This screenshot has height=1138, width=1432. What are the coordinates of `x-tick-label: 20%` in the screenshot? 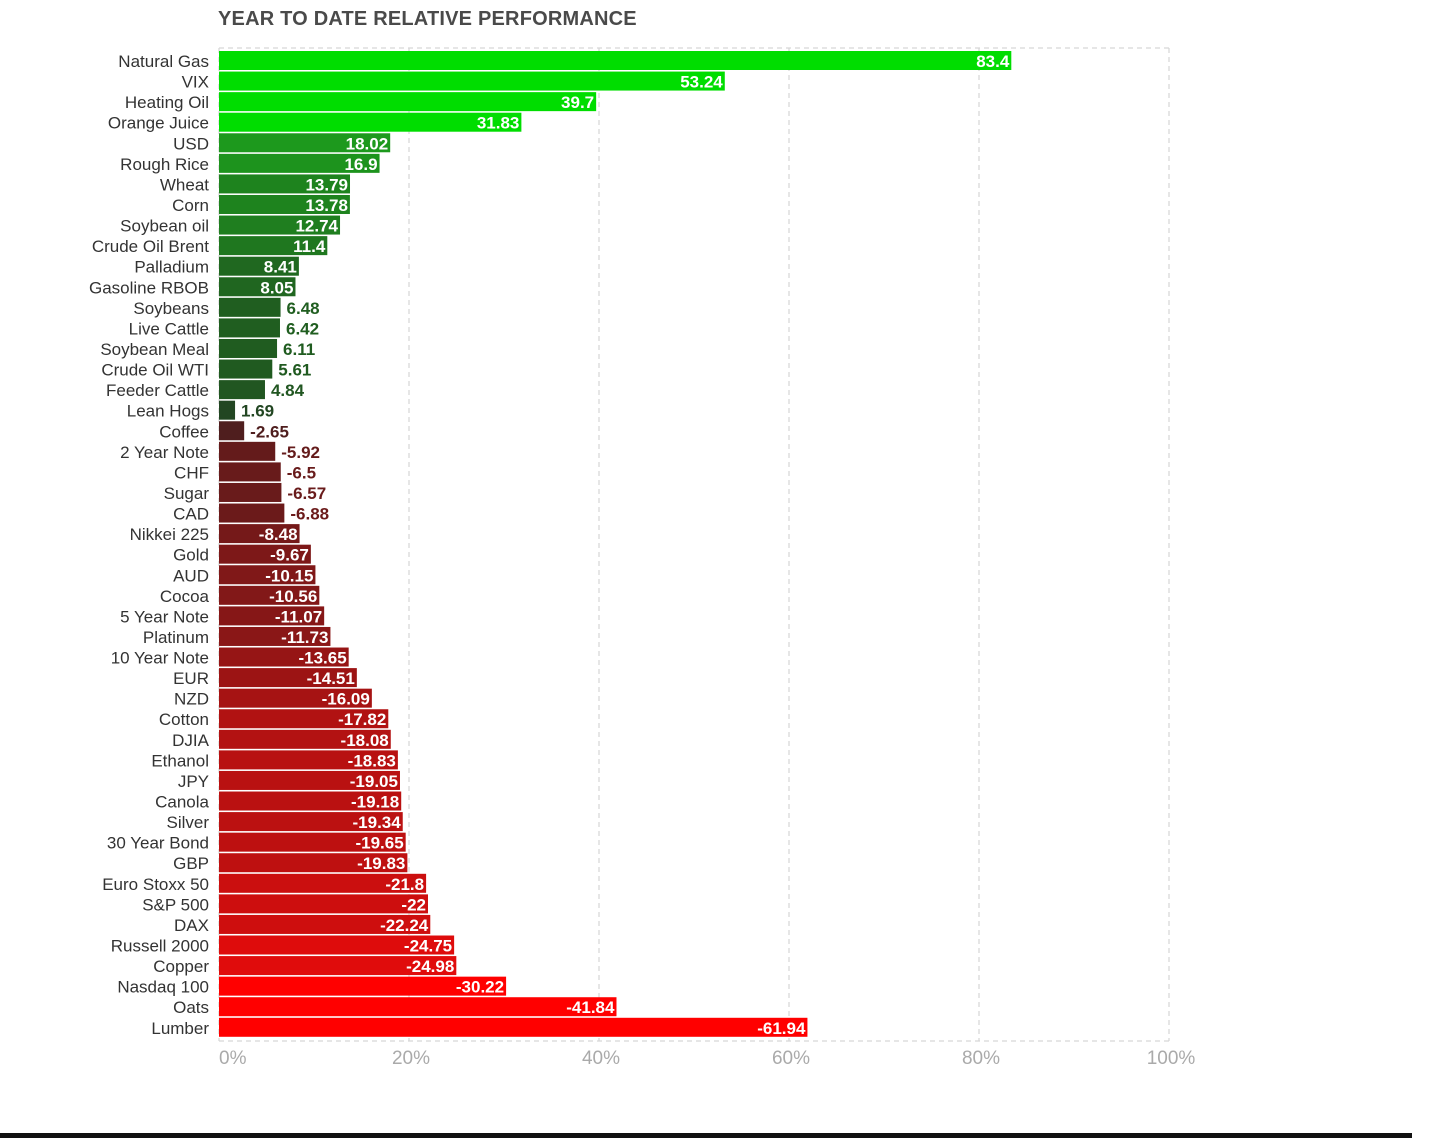 It's located at (411, 1058).